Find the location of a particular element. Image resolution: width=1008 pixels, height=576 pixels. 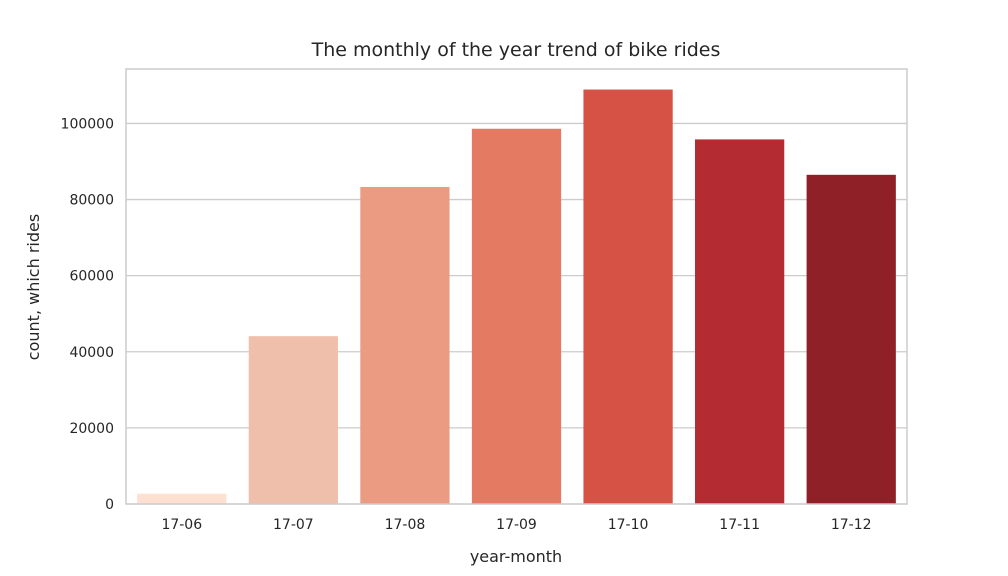

x-tick-label: 17-10 is located at coordinates (628, 525).